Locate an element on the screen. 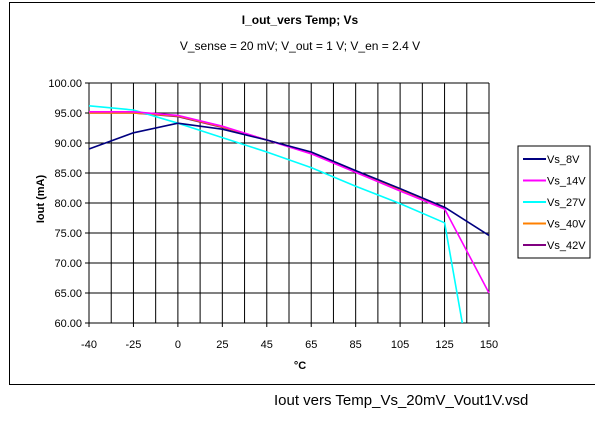 Image resolution: width=595 pixels, height=421 pixels. file-label: Iout vers Temp_Vs_20mV_Vout1V.vsd is located at coordinates (401, 400).